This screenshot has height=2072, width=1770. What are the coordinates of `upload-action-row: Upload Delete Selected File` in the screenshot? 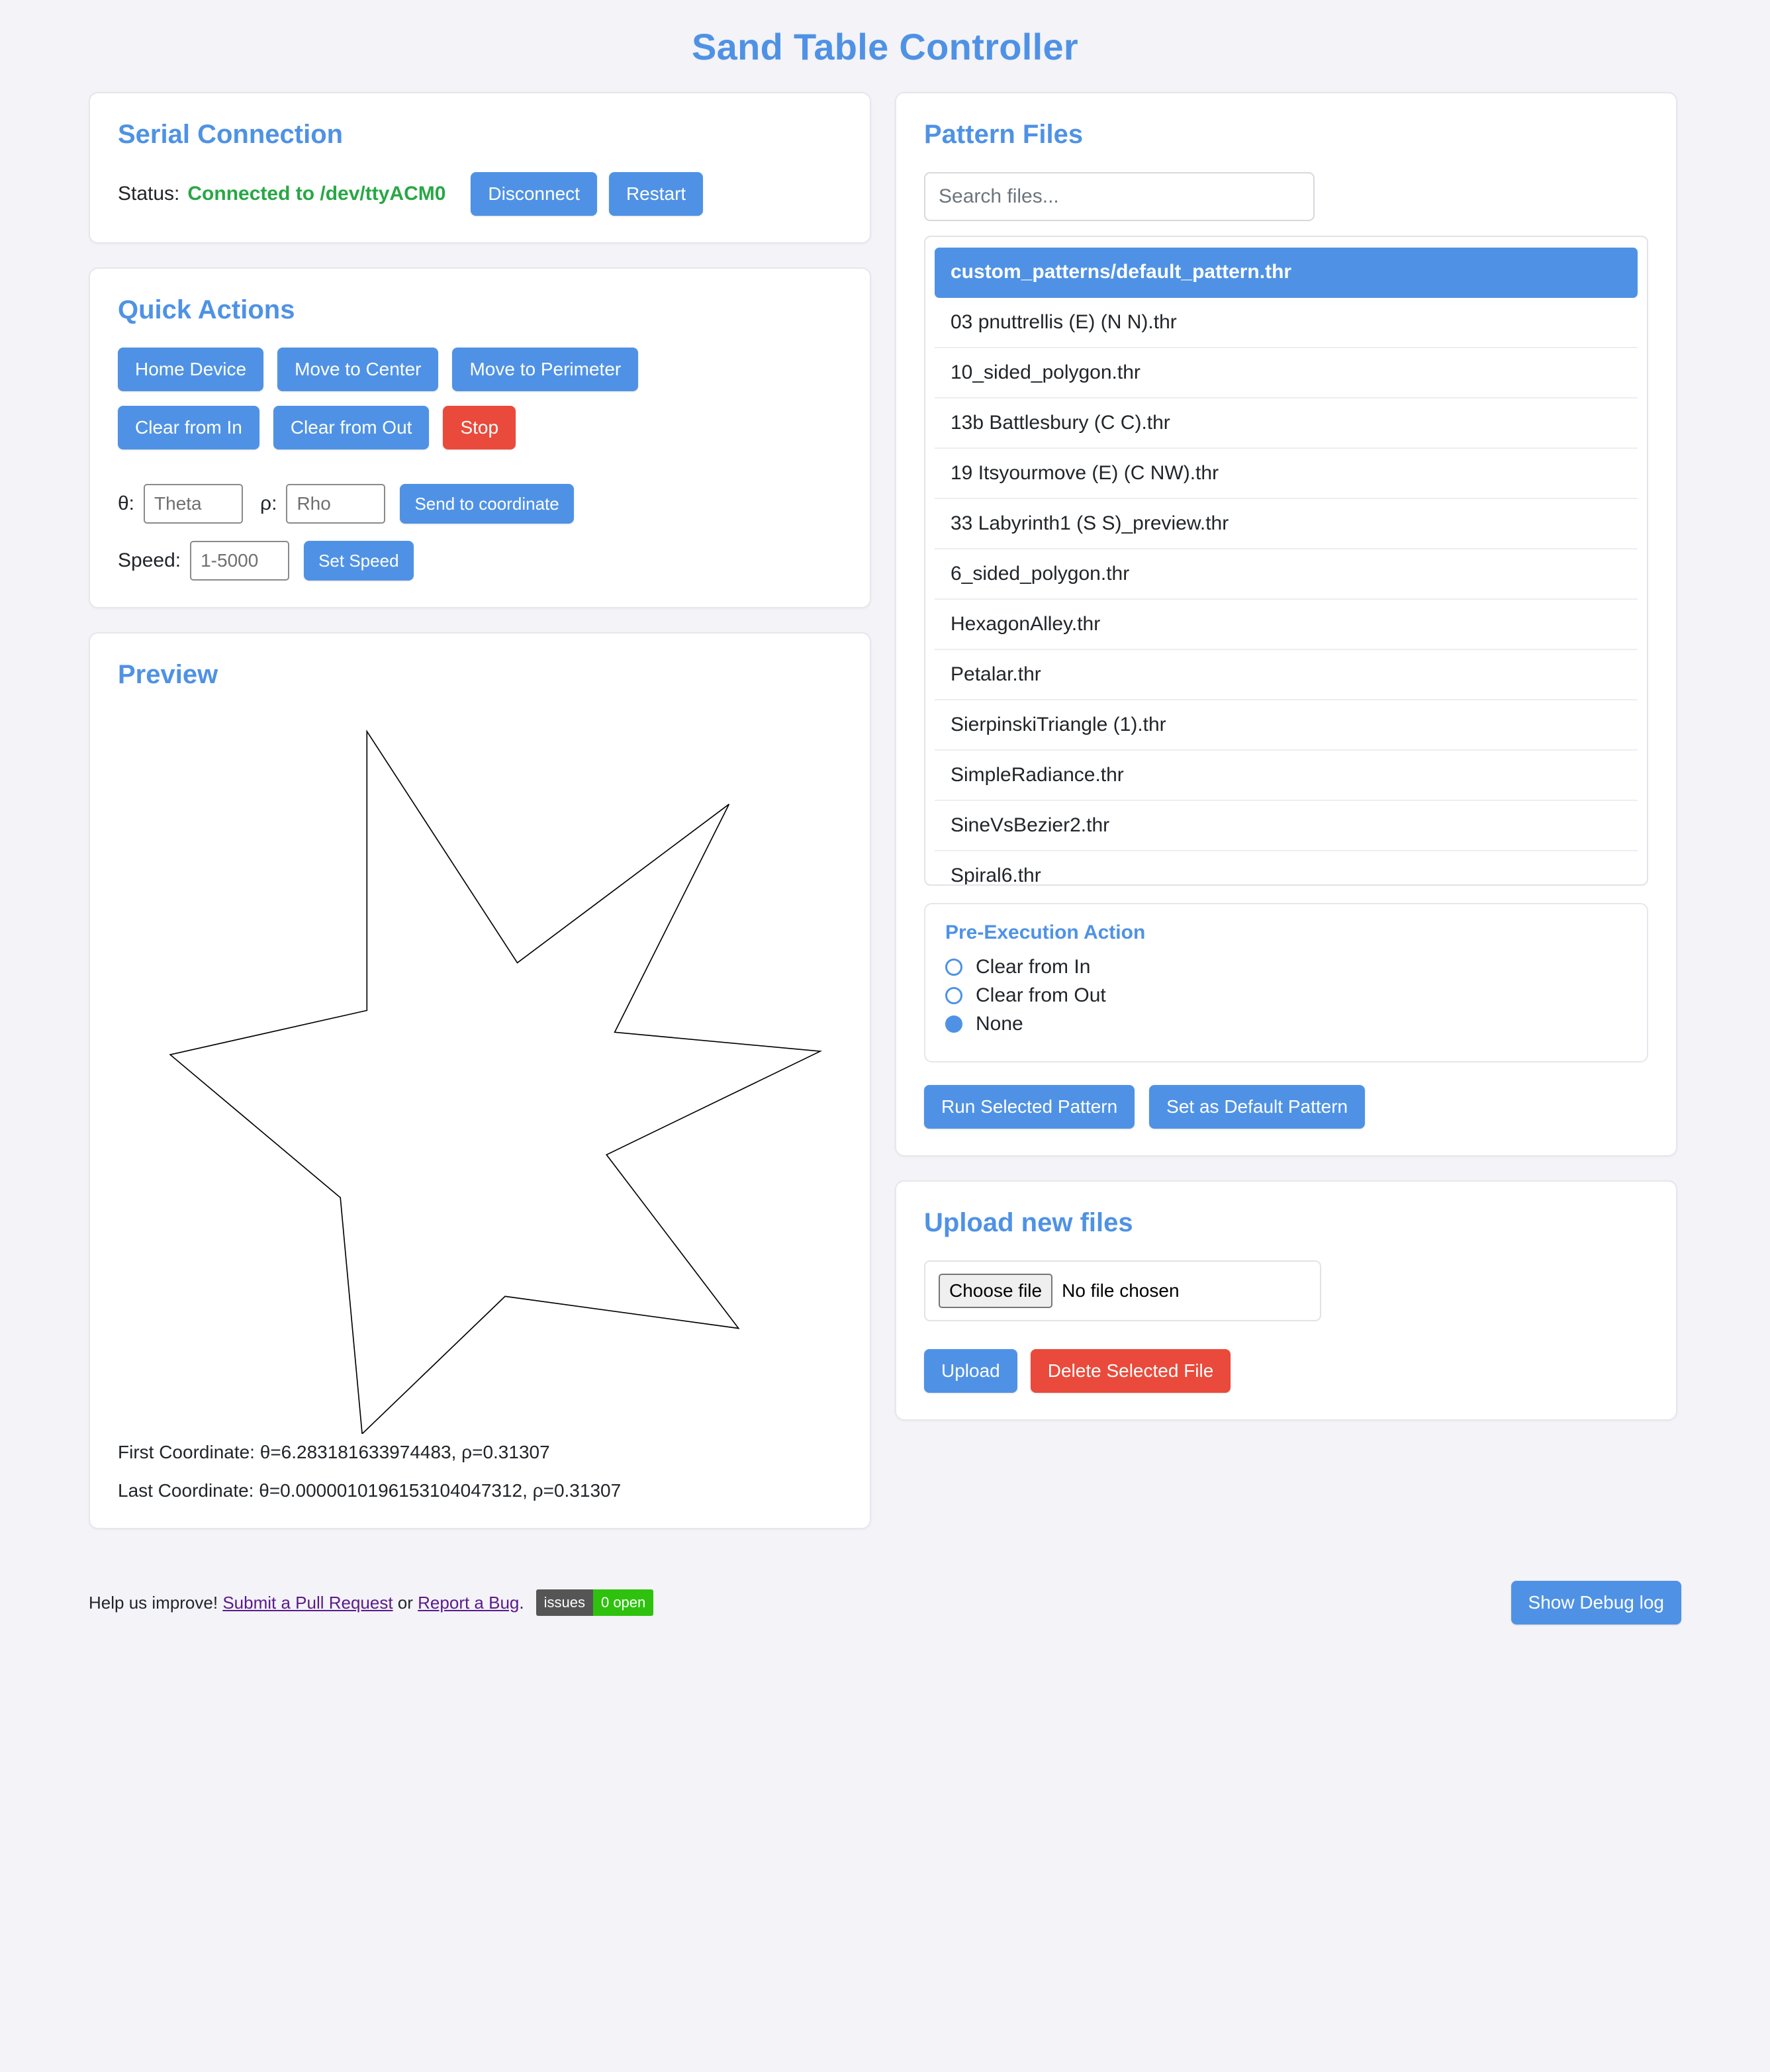 It's located at (1286, 1371).